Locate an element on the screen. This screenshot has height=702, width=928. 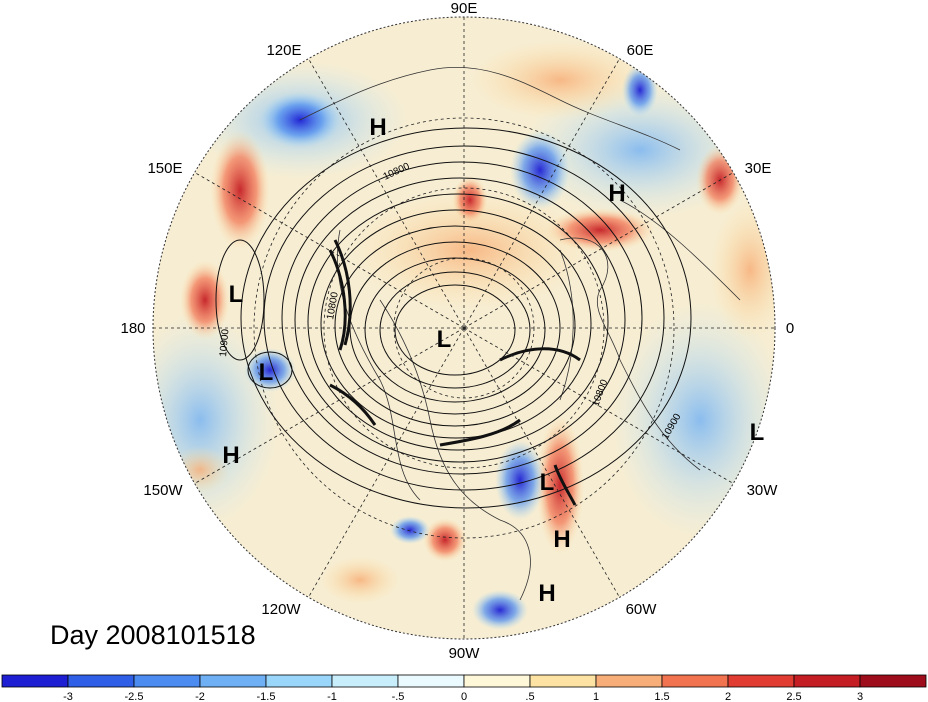
lon-label-120w: 120W is located at coordinates (281, 609).